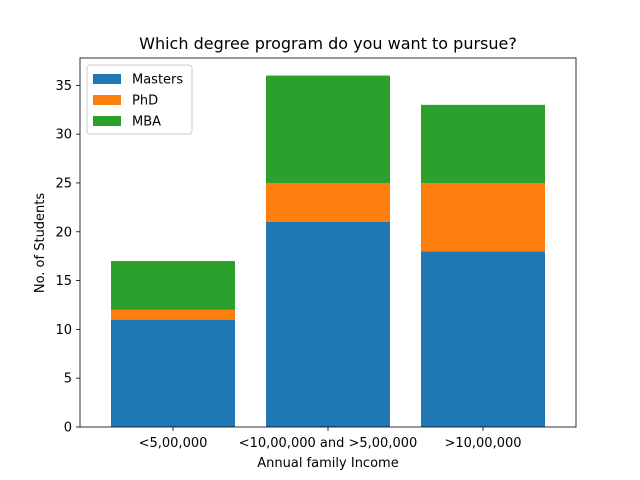 The image size is (640, 480). What do you see at coordinates (157, 80) in the screenshot?
I see `legend-label-masters: Masters` at bounding box center [157, 80].